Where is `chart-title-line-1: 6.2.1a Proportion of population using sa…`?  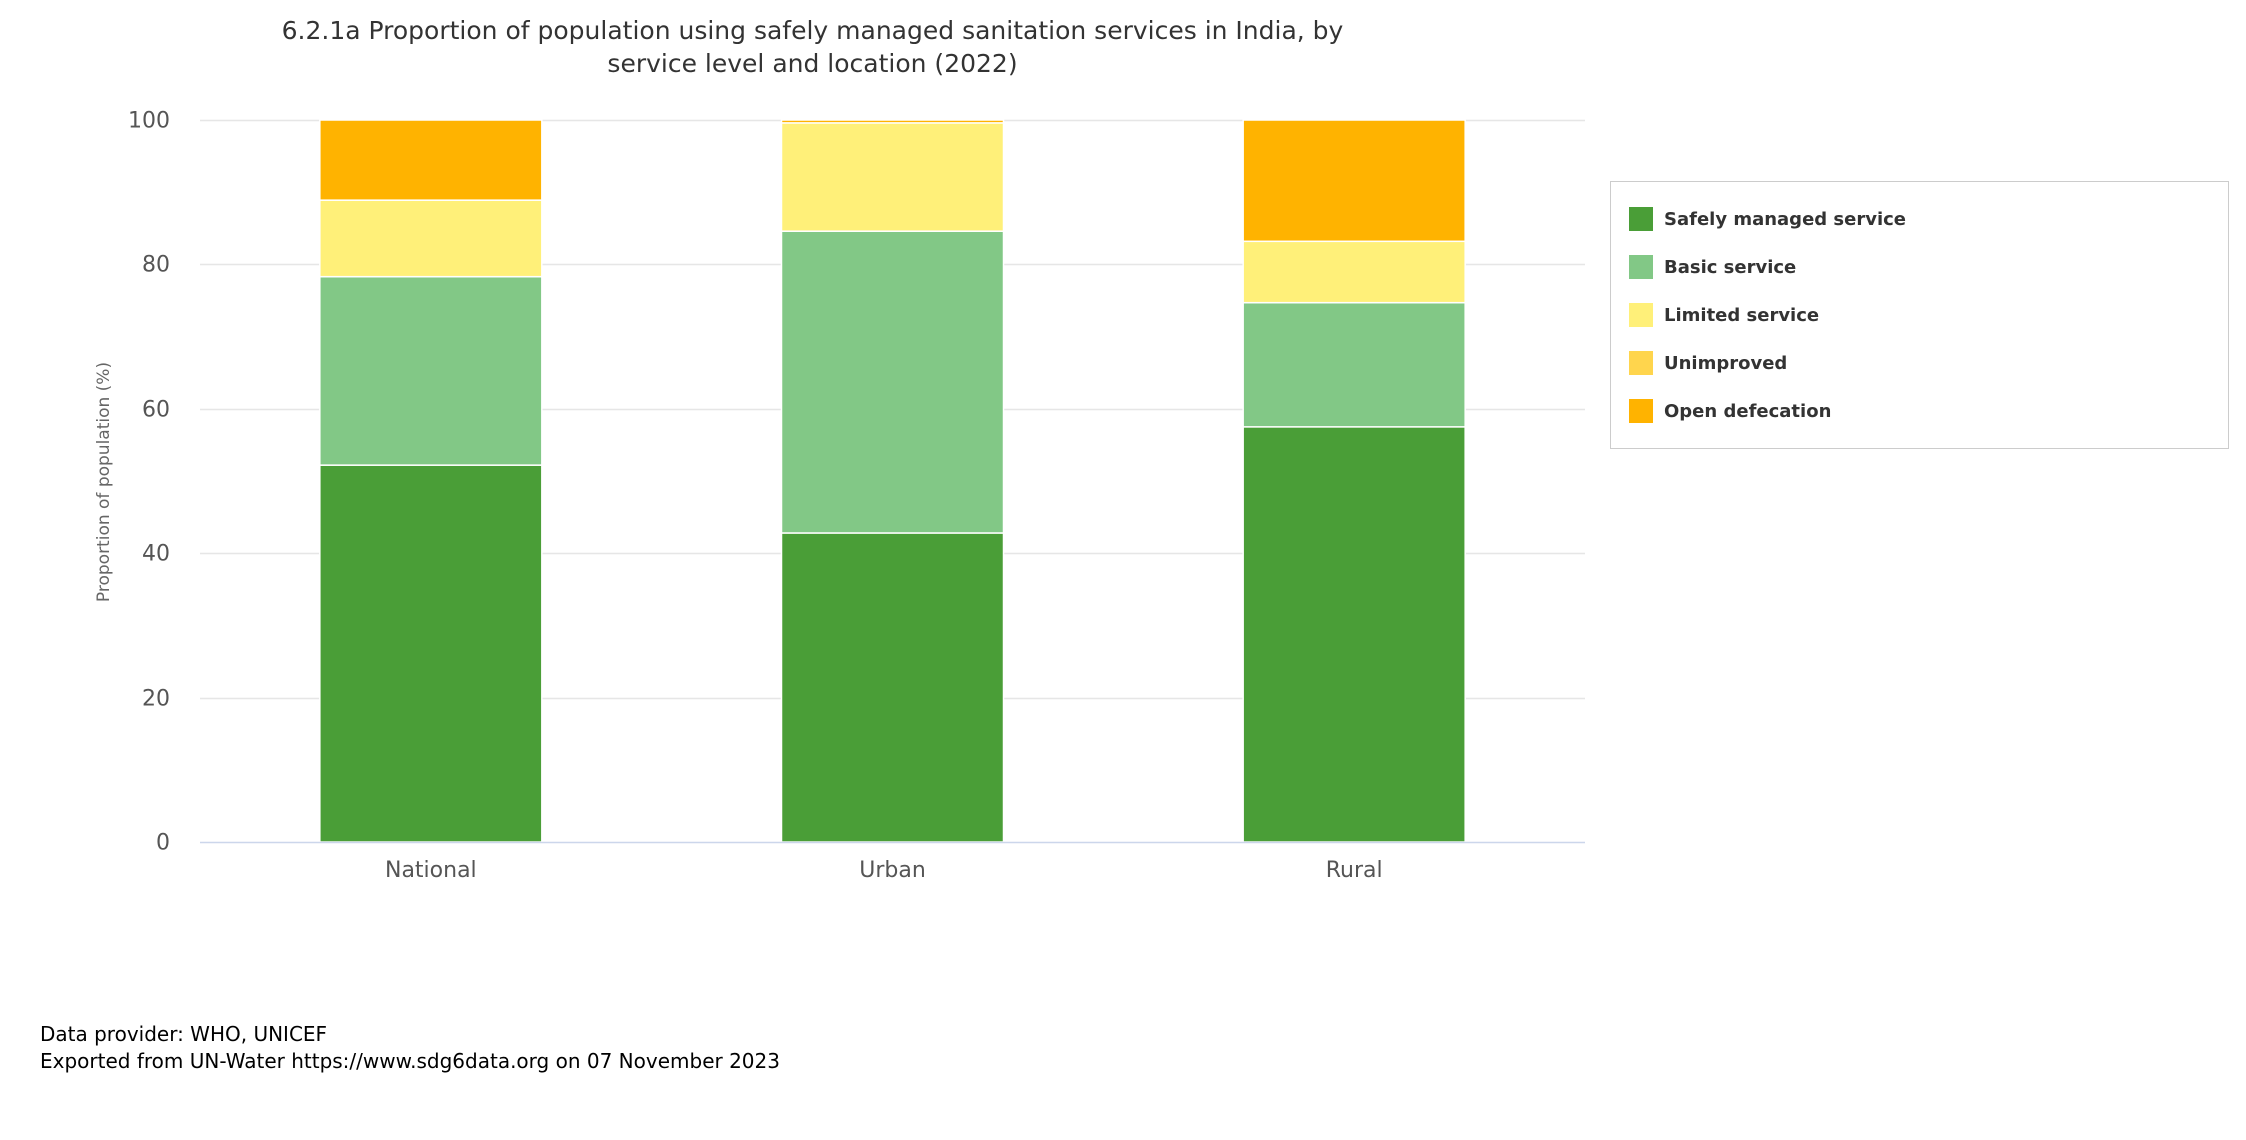 chart-title-line-1: 6.2.1a Proportion of population using sa… is located at coordinates (812, 30).